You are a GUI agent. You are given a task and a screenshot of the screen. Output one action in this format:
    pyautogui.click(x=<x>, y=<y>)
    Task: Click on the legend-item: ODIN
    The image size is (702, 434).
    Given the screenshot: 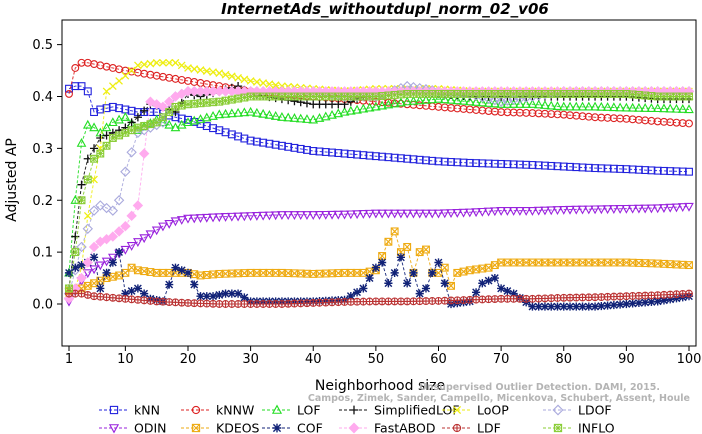 What is the action you would take?
    pyautogui.click(x=133, y=427)
    